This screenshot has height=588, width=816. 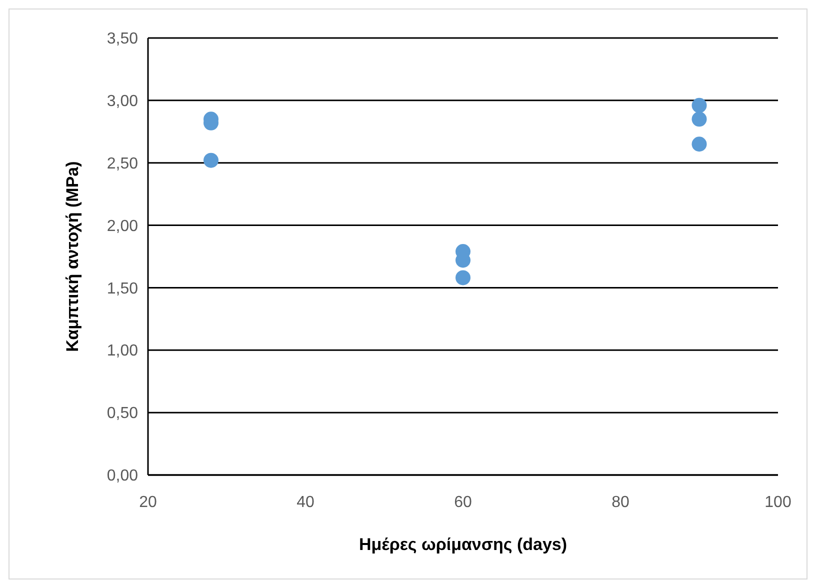 What do you see at coordinates (122, 226) in the screenshot?
I see `y-tick-label: 2,00` at bounding box center [122, 226].